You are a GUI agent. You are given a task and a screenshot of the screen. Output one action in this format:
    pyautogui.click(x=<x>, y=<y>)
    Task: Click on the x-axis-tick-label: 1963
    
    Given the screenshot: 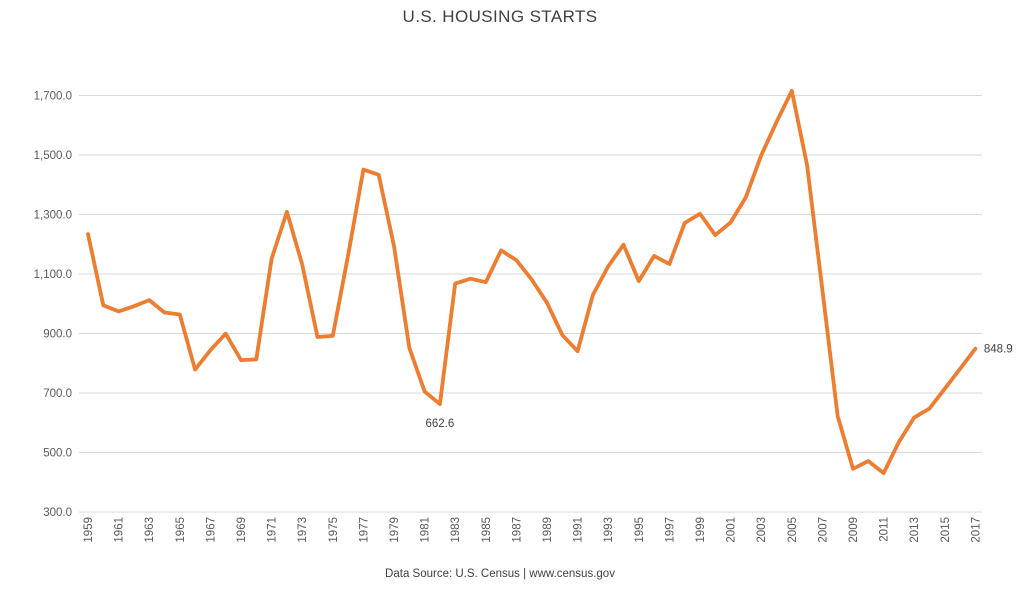 What is the action you would take?
    pyautogui.click(x=150, y=530)
    